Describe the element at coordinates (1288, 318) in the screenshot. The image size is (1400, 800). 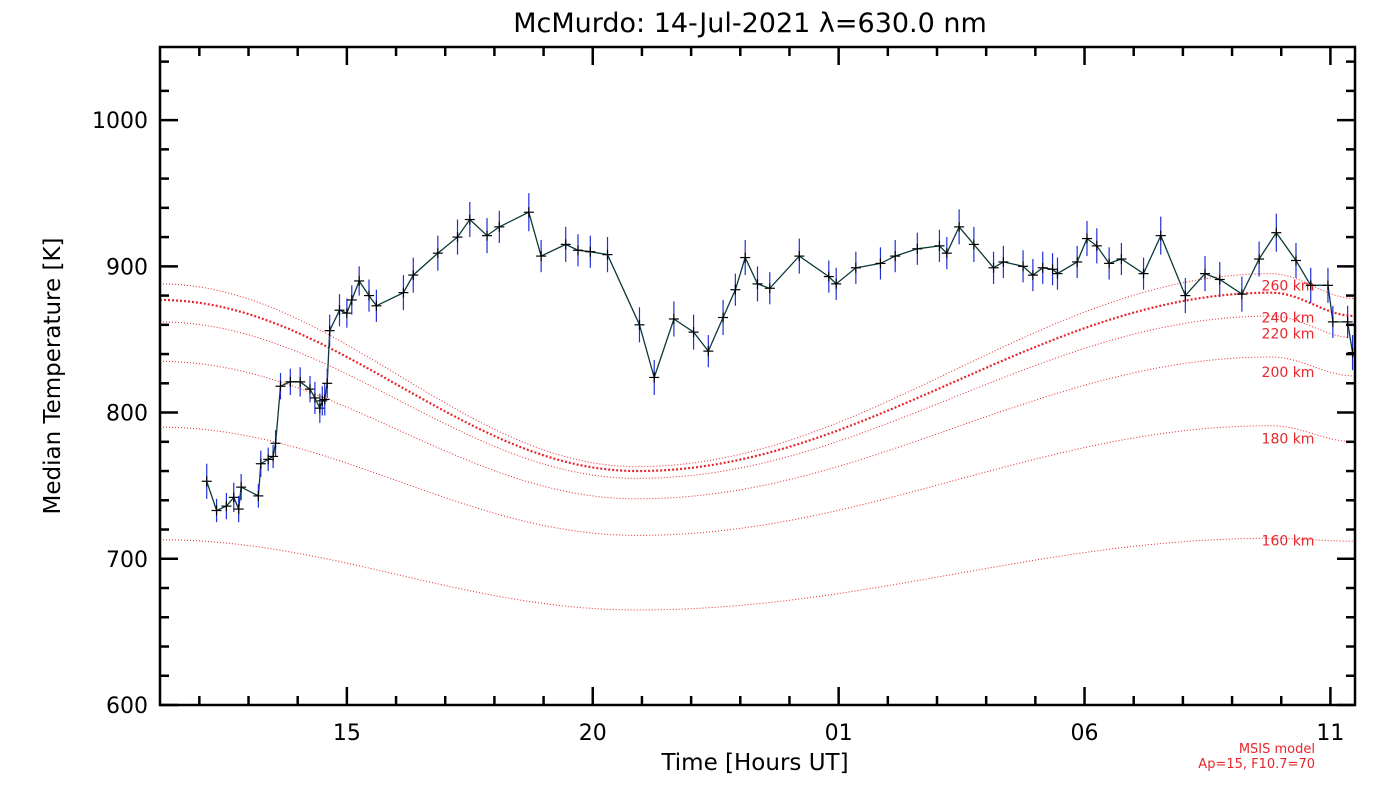
I see `model-label-240-km: 240 km` at that location.